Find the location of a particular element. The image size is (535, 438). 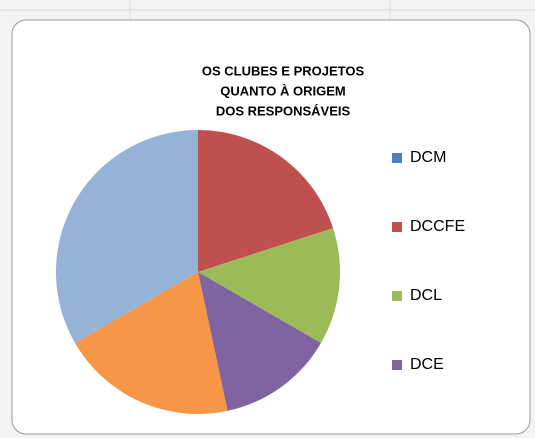

chart-title: DOS RESPONSÁVEIS is located at coordinates (283, 110).